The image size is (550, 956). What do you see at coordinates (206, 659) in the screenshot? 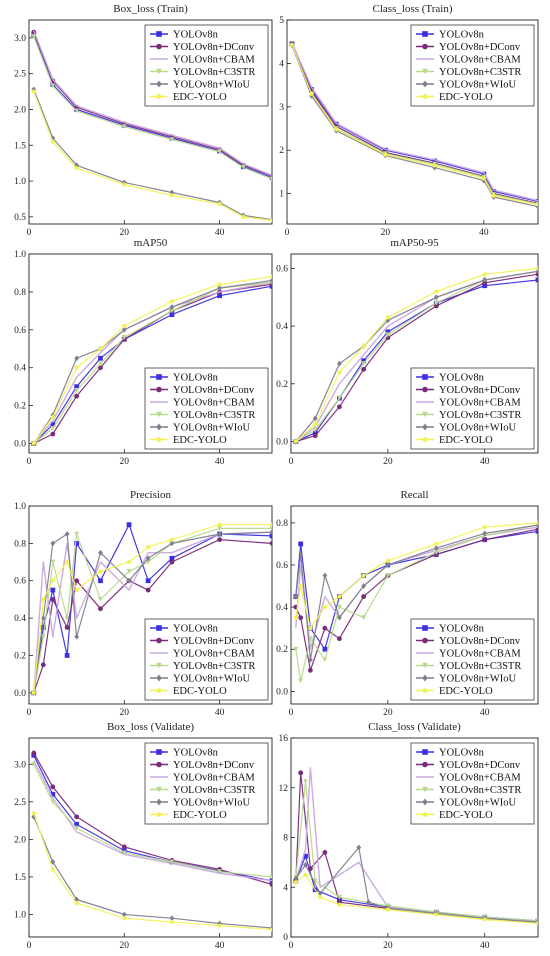
I see `legend-box` at bounding box center [206, 659].